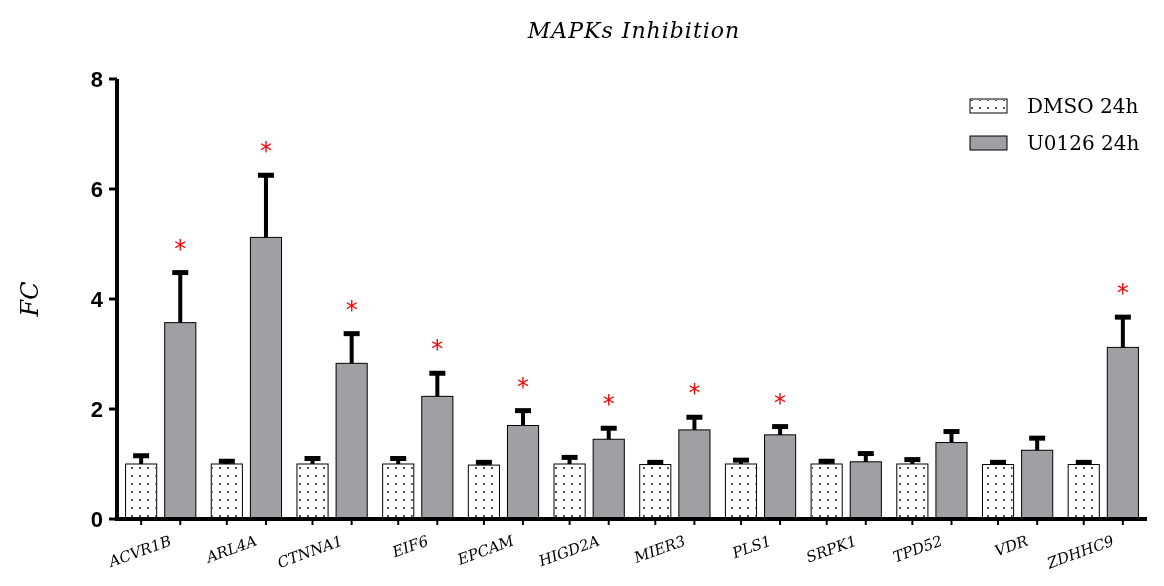 Image resolution: width=1164 pixels, height=586 pixels. Describe the element at coordinates (410, 546) in the screenshot. I see `x-tick-label: EIF6` at that location.